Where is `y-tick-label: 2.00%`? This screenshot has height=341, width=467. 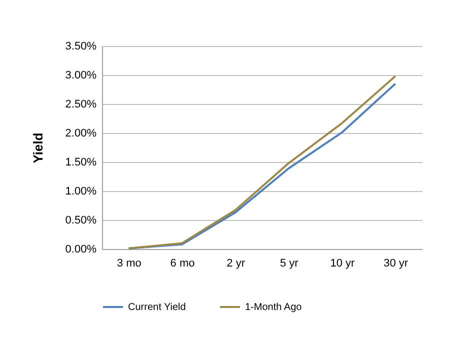 y-tick-label: 2.00% is located at coordinates (81, 134).